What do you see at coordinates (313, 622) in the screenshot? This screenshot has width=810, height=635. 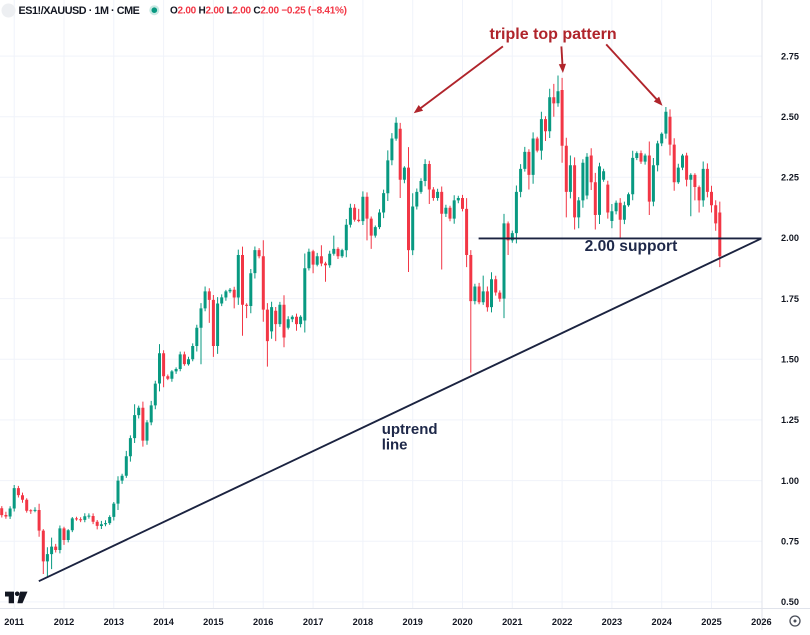 I see `svg-text: 2017` at bounding box center [313, 622].